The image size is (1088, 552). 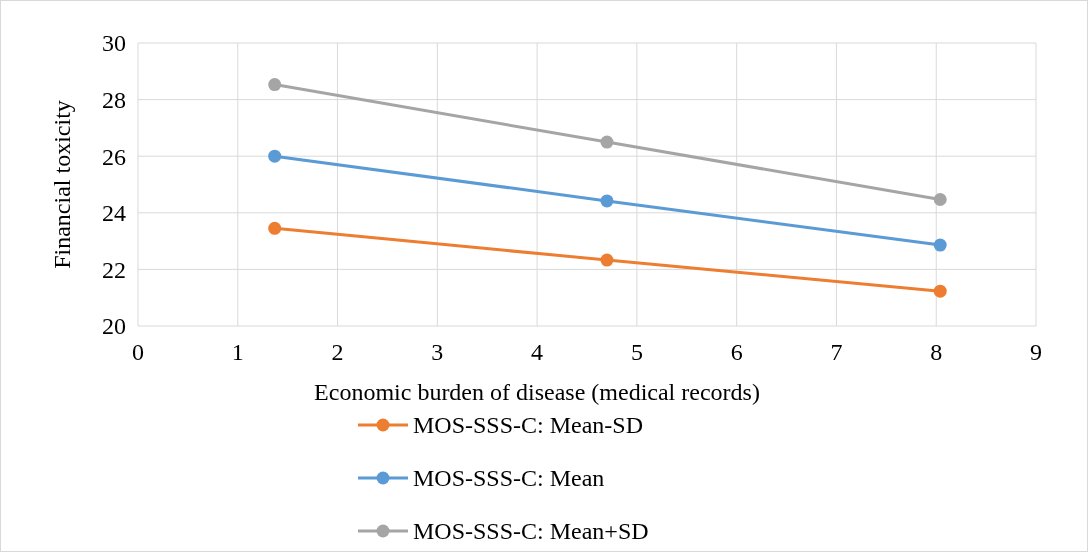 I want to click on y-tick-label: 20, so click(x=114, y=326).